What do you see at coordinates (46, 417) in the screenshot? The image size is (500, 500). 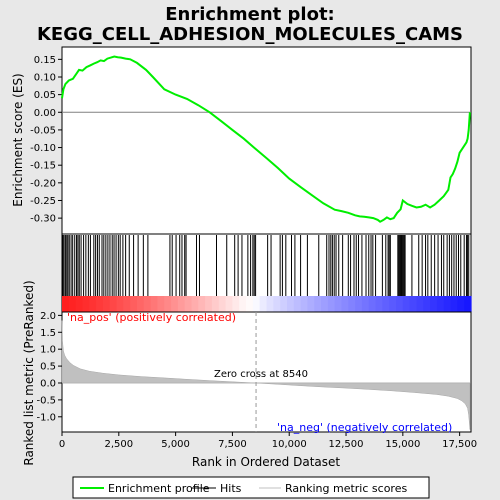 I see `metric-y-tick-label: -1.0` at bounding box center [46, 417].